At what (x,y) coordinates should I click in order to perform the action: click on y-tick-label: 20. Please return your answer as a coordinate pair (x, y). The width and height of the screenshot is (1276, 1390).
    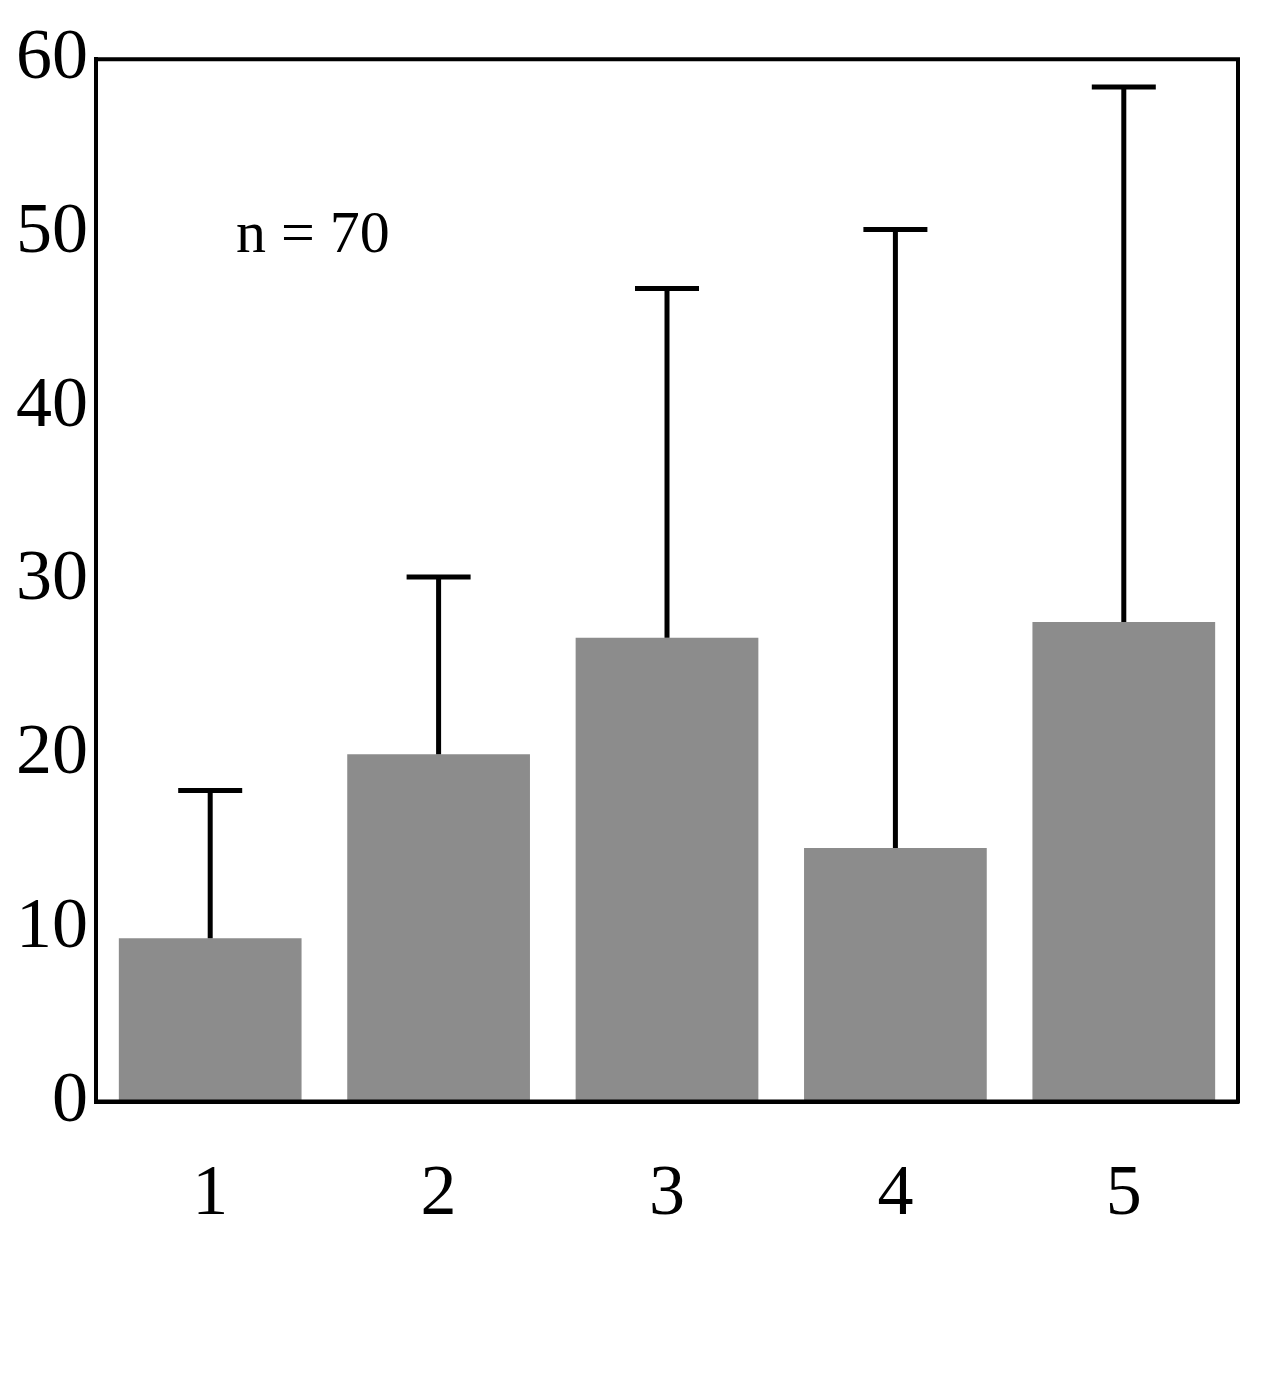
    Looking at the image, I should click on (52, 749).